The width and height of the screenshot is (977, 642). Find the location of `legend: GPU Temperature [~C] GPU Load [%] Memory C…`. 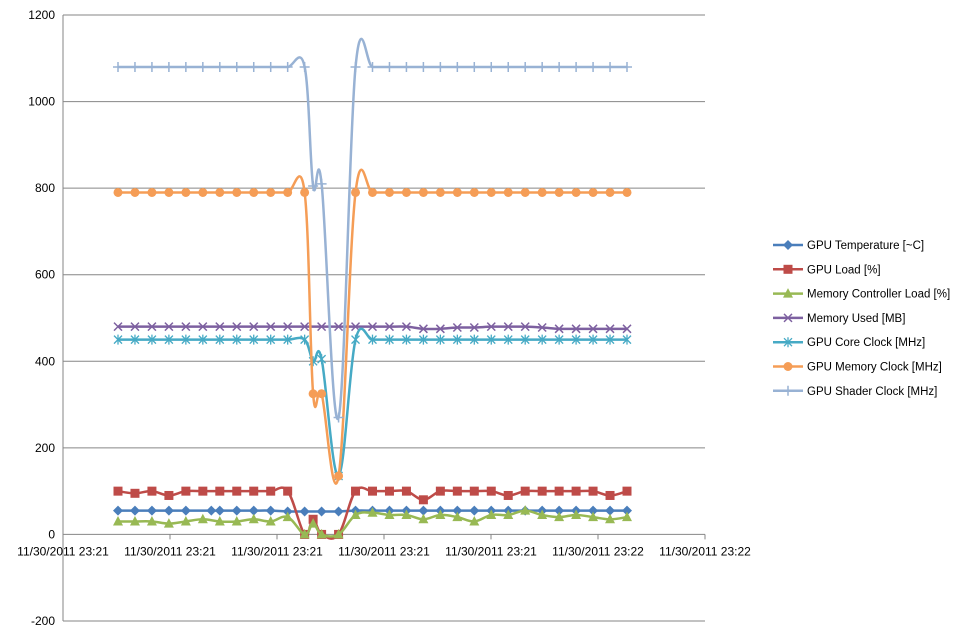

legend: GPU Temperature [~C] GPU Load [%] Memory C… is located at coordinates (861, 319).